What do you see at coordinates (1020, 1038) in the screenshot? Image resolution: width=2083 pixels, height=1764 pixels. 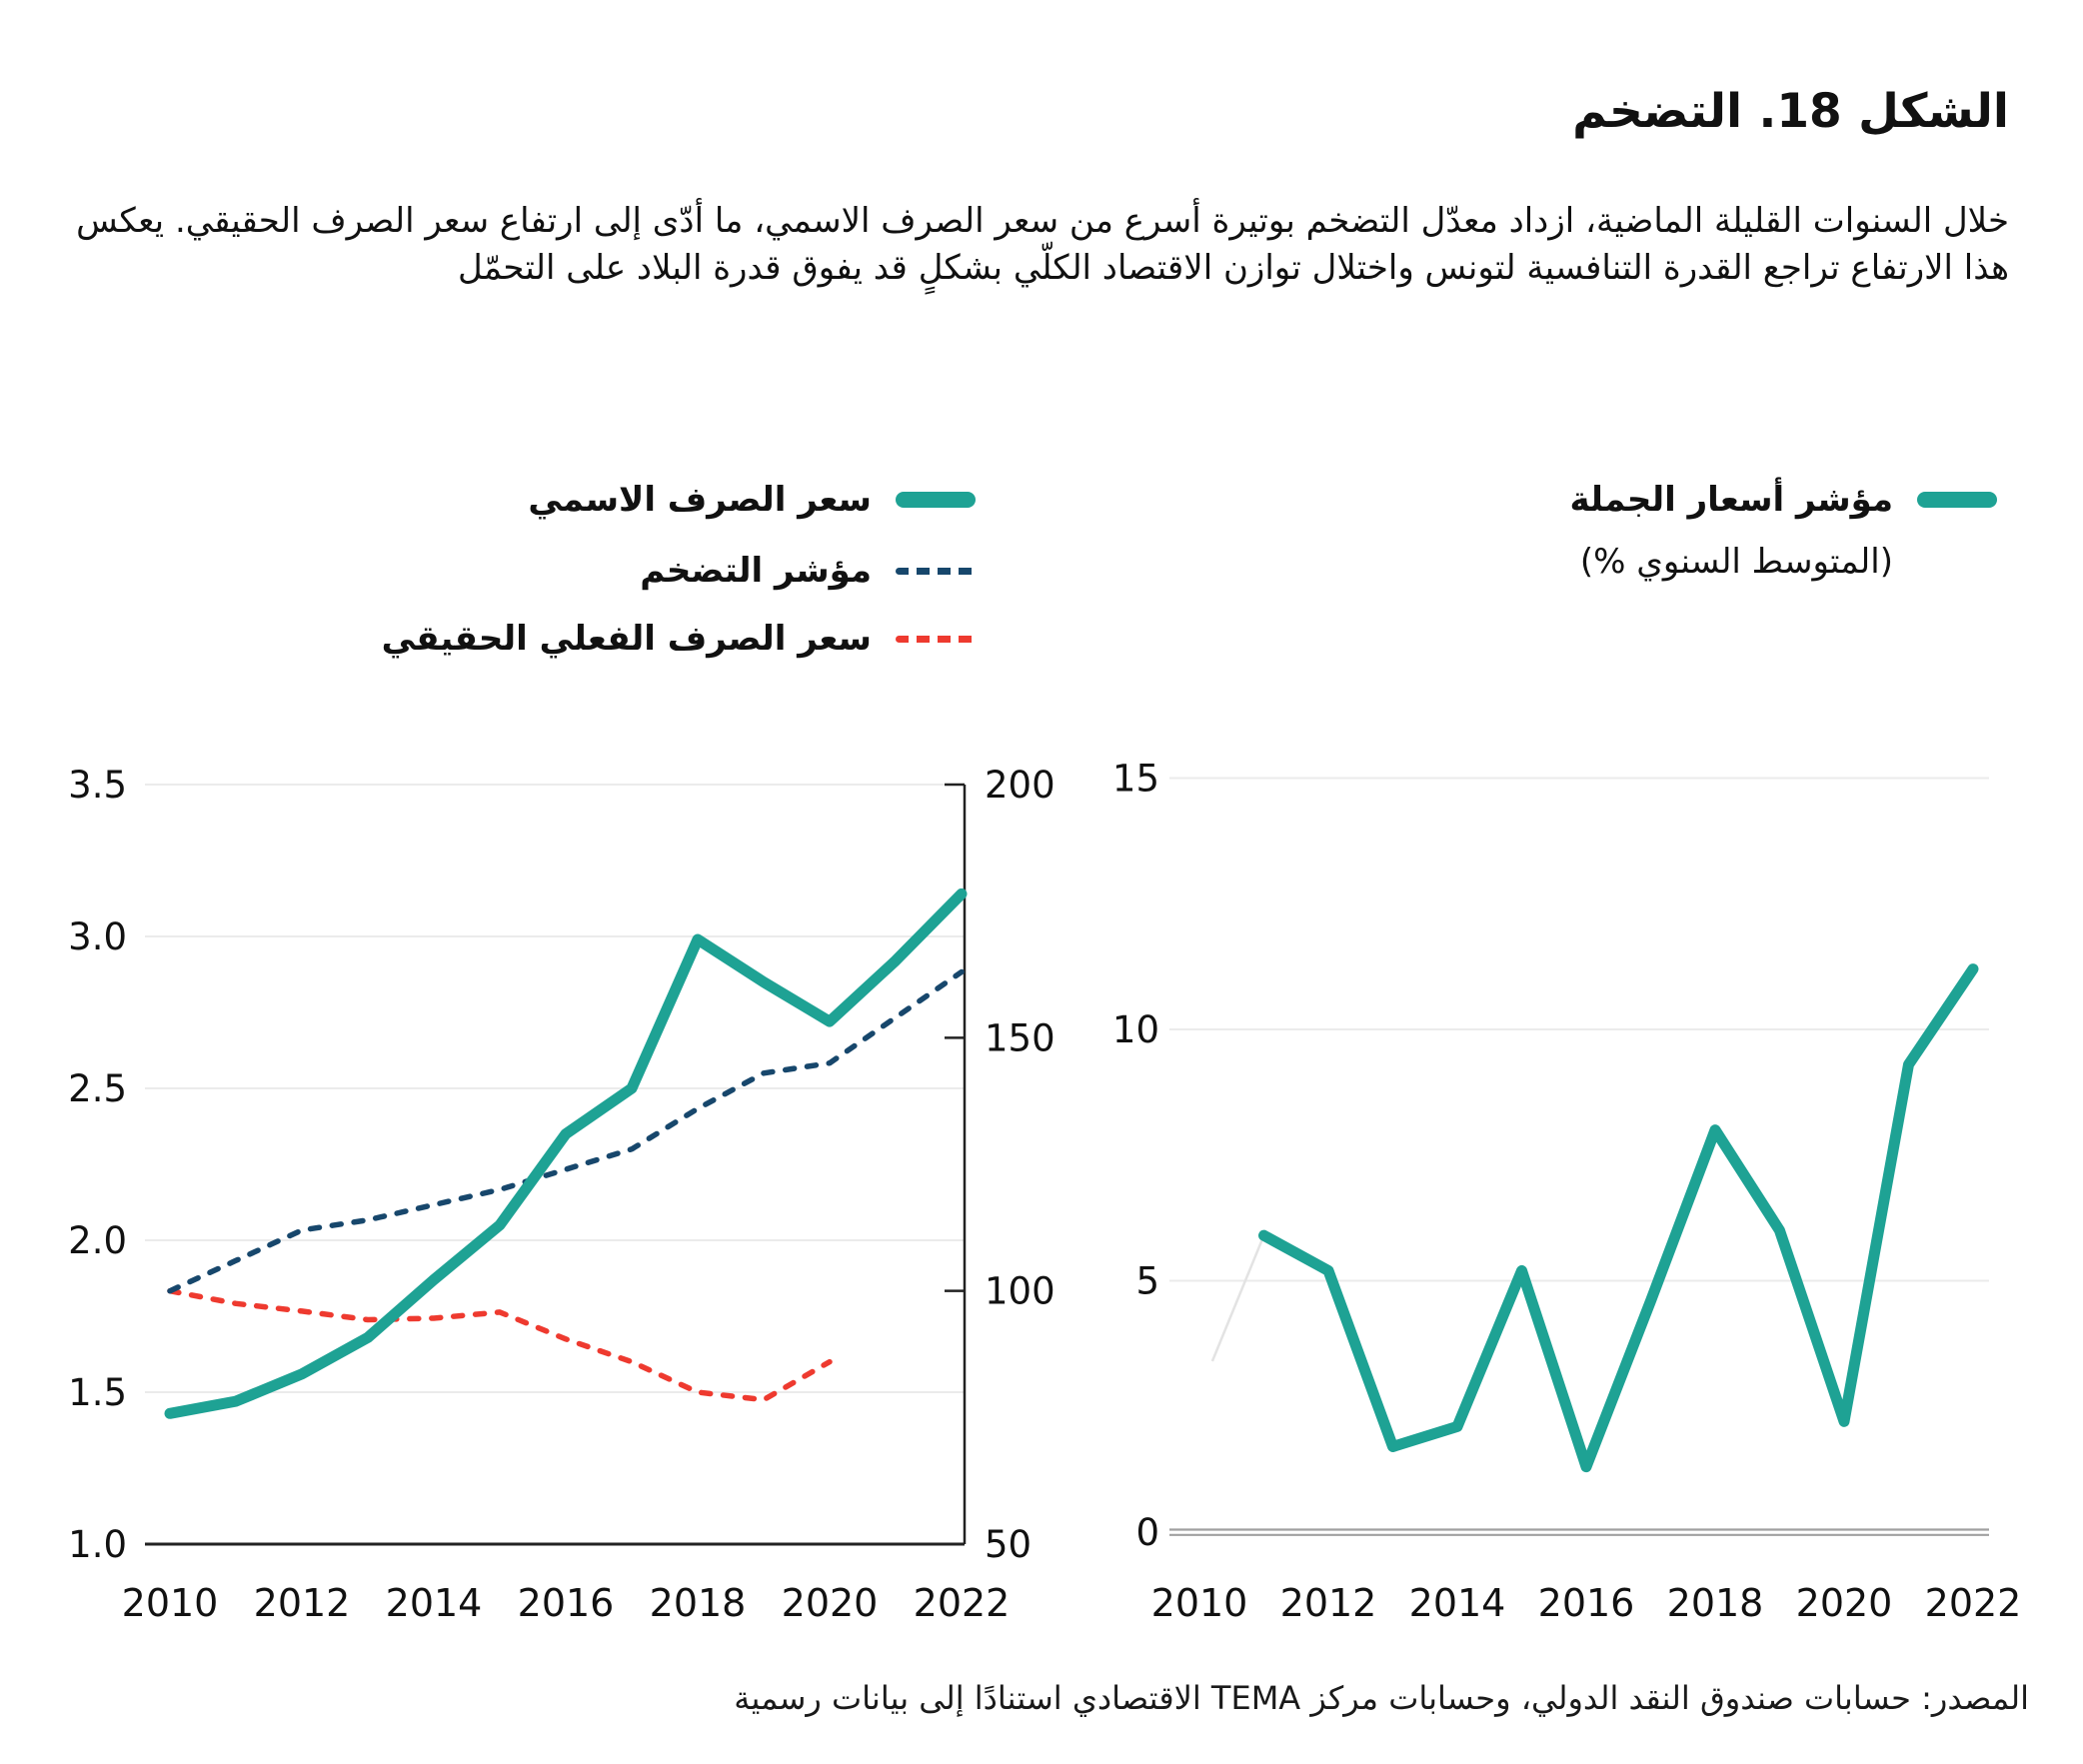 I see `y-right-tick-label: 150` at bounding box center [1020, 1038].